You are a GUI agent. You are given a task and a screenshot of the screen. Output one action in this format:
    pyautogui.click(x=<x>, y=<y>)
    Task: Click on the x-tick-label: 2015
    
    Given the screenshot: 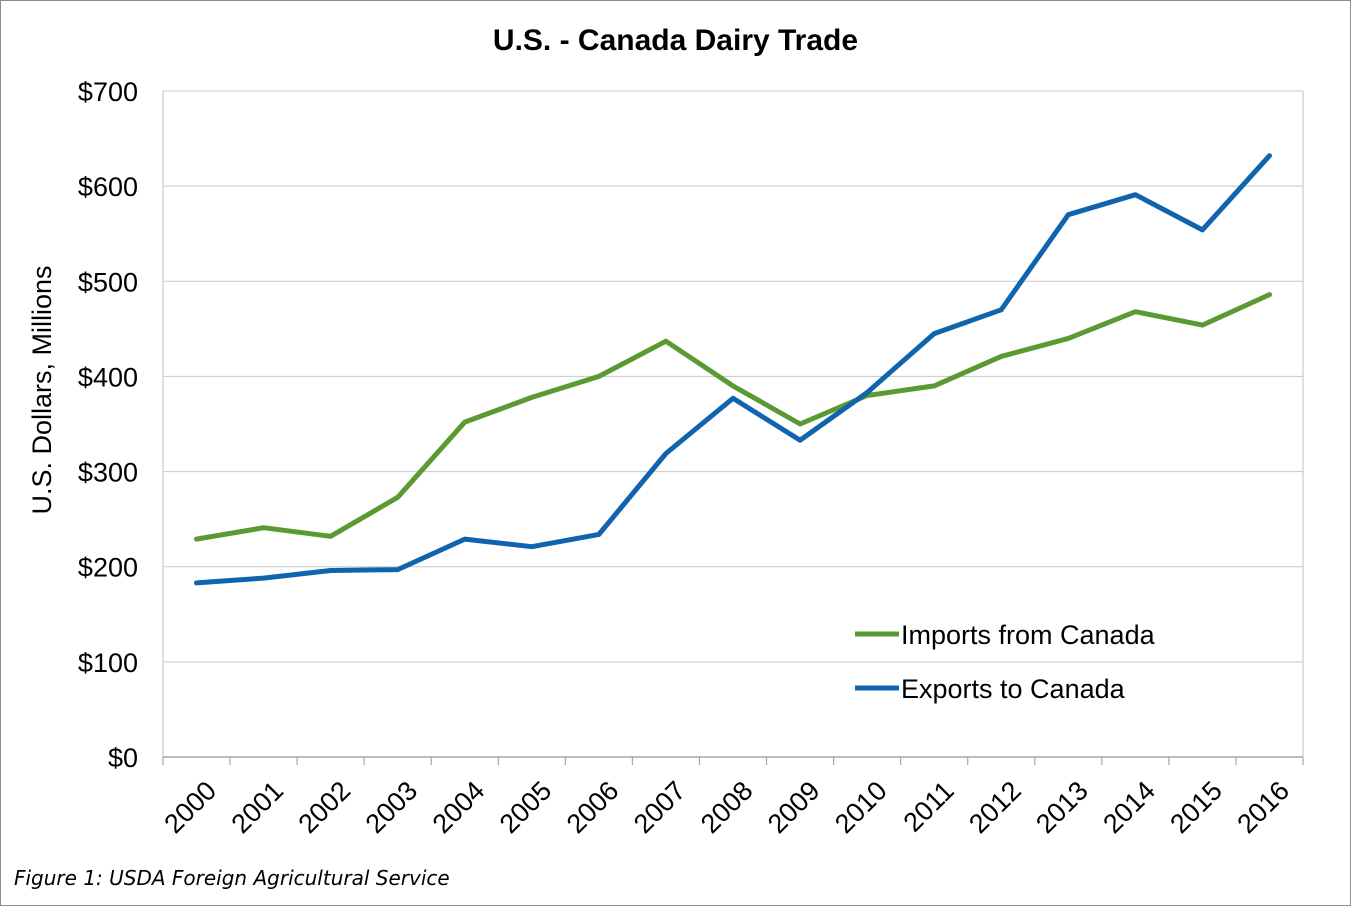 What is the action you would take?
    pyautogui.click(x=1196, y=807)
    